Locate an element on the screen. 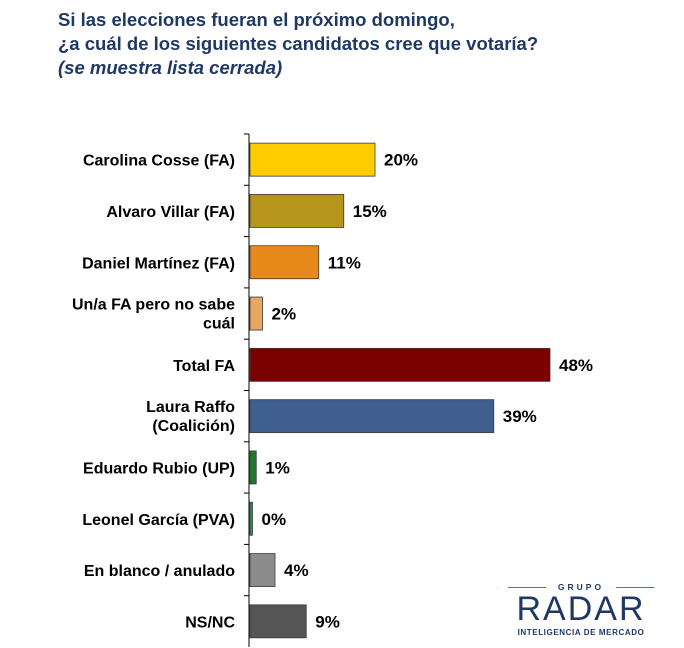 This screenshot has width=684, height=648. category-label: Total FA is located at coordinates (204, 366).